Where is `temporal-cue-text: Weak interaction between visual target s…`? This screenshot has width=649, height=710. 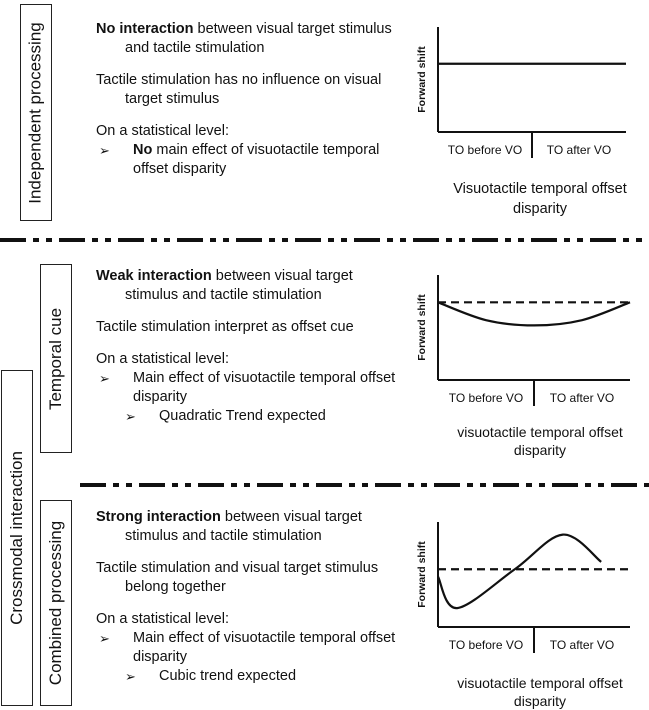 temporal-cue-text: Weak interaction between visual target s… is located at coordinates (246, 346).